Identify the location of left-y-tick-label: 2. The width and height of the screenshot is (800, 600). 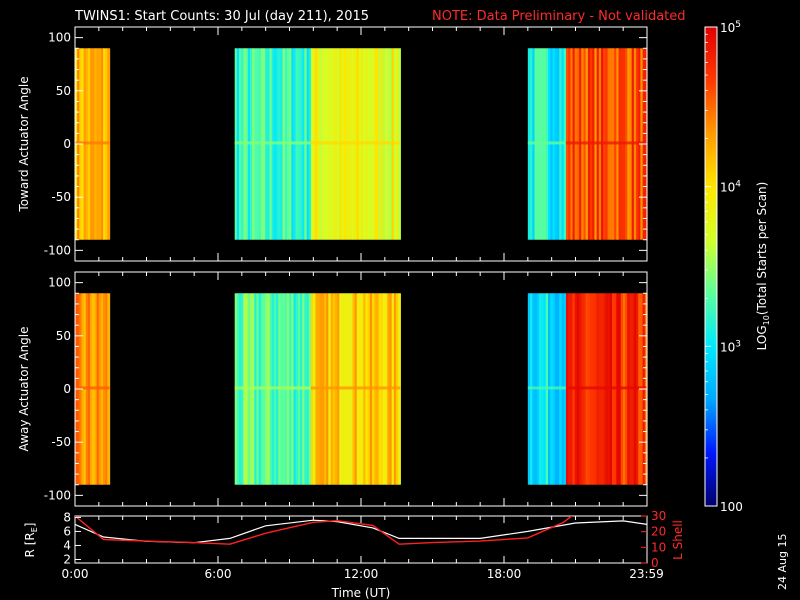
(67, 559).